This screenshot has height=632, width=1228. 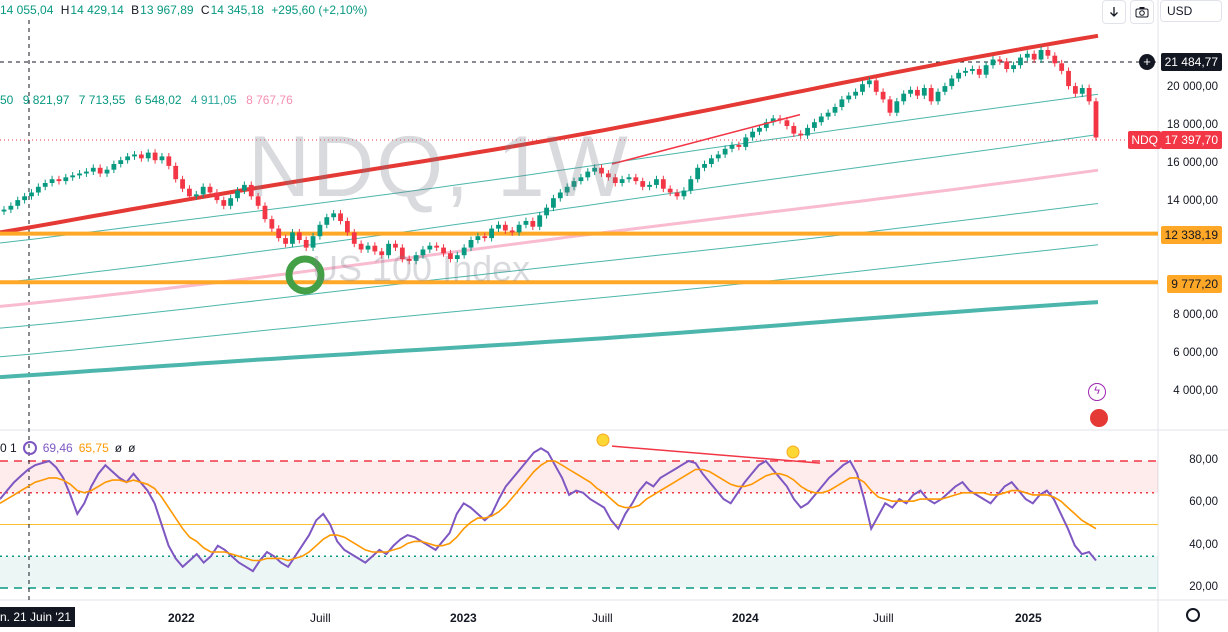 I want to click on settings-gear-icon, so click(x=1193, y=615).